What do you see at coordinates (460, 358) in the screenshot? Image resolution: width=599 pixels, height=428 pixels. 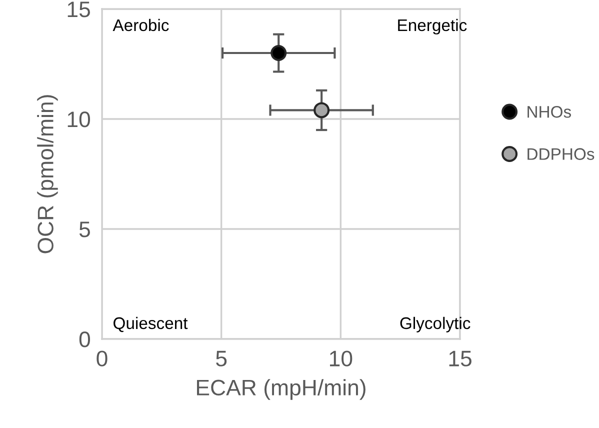 I see `x-tick-label: 15` at bounding box center [460, 358].